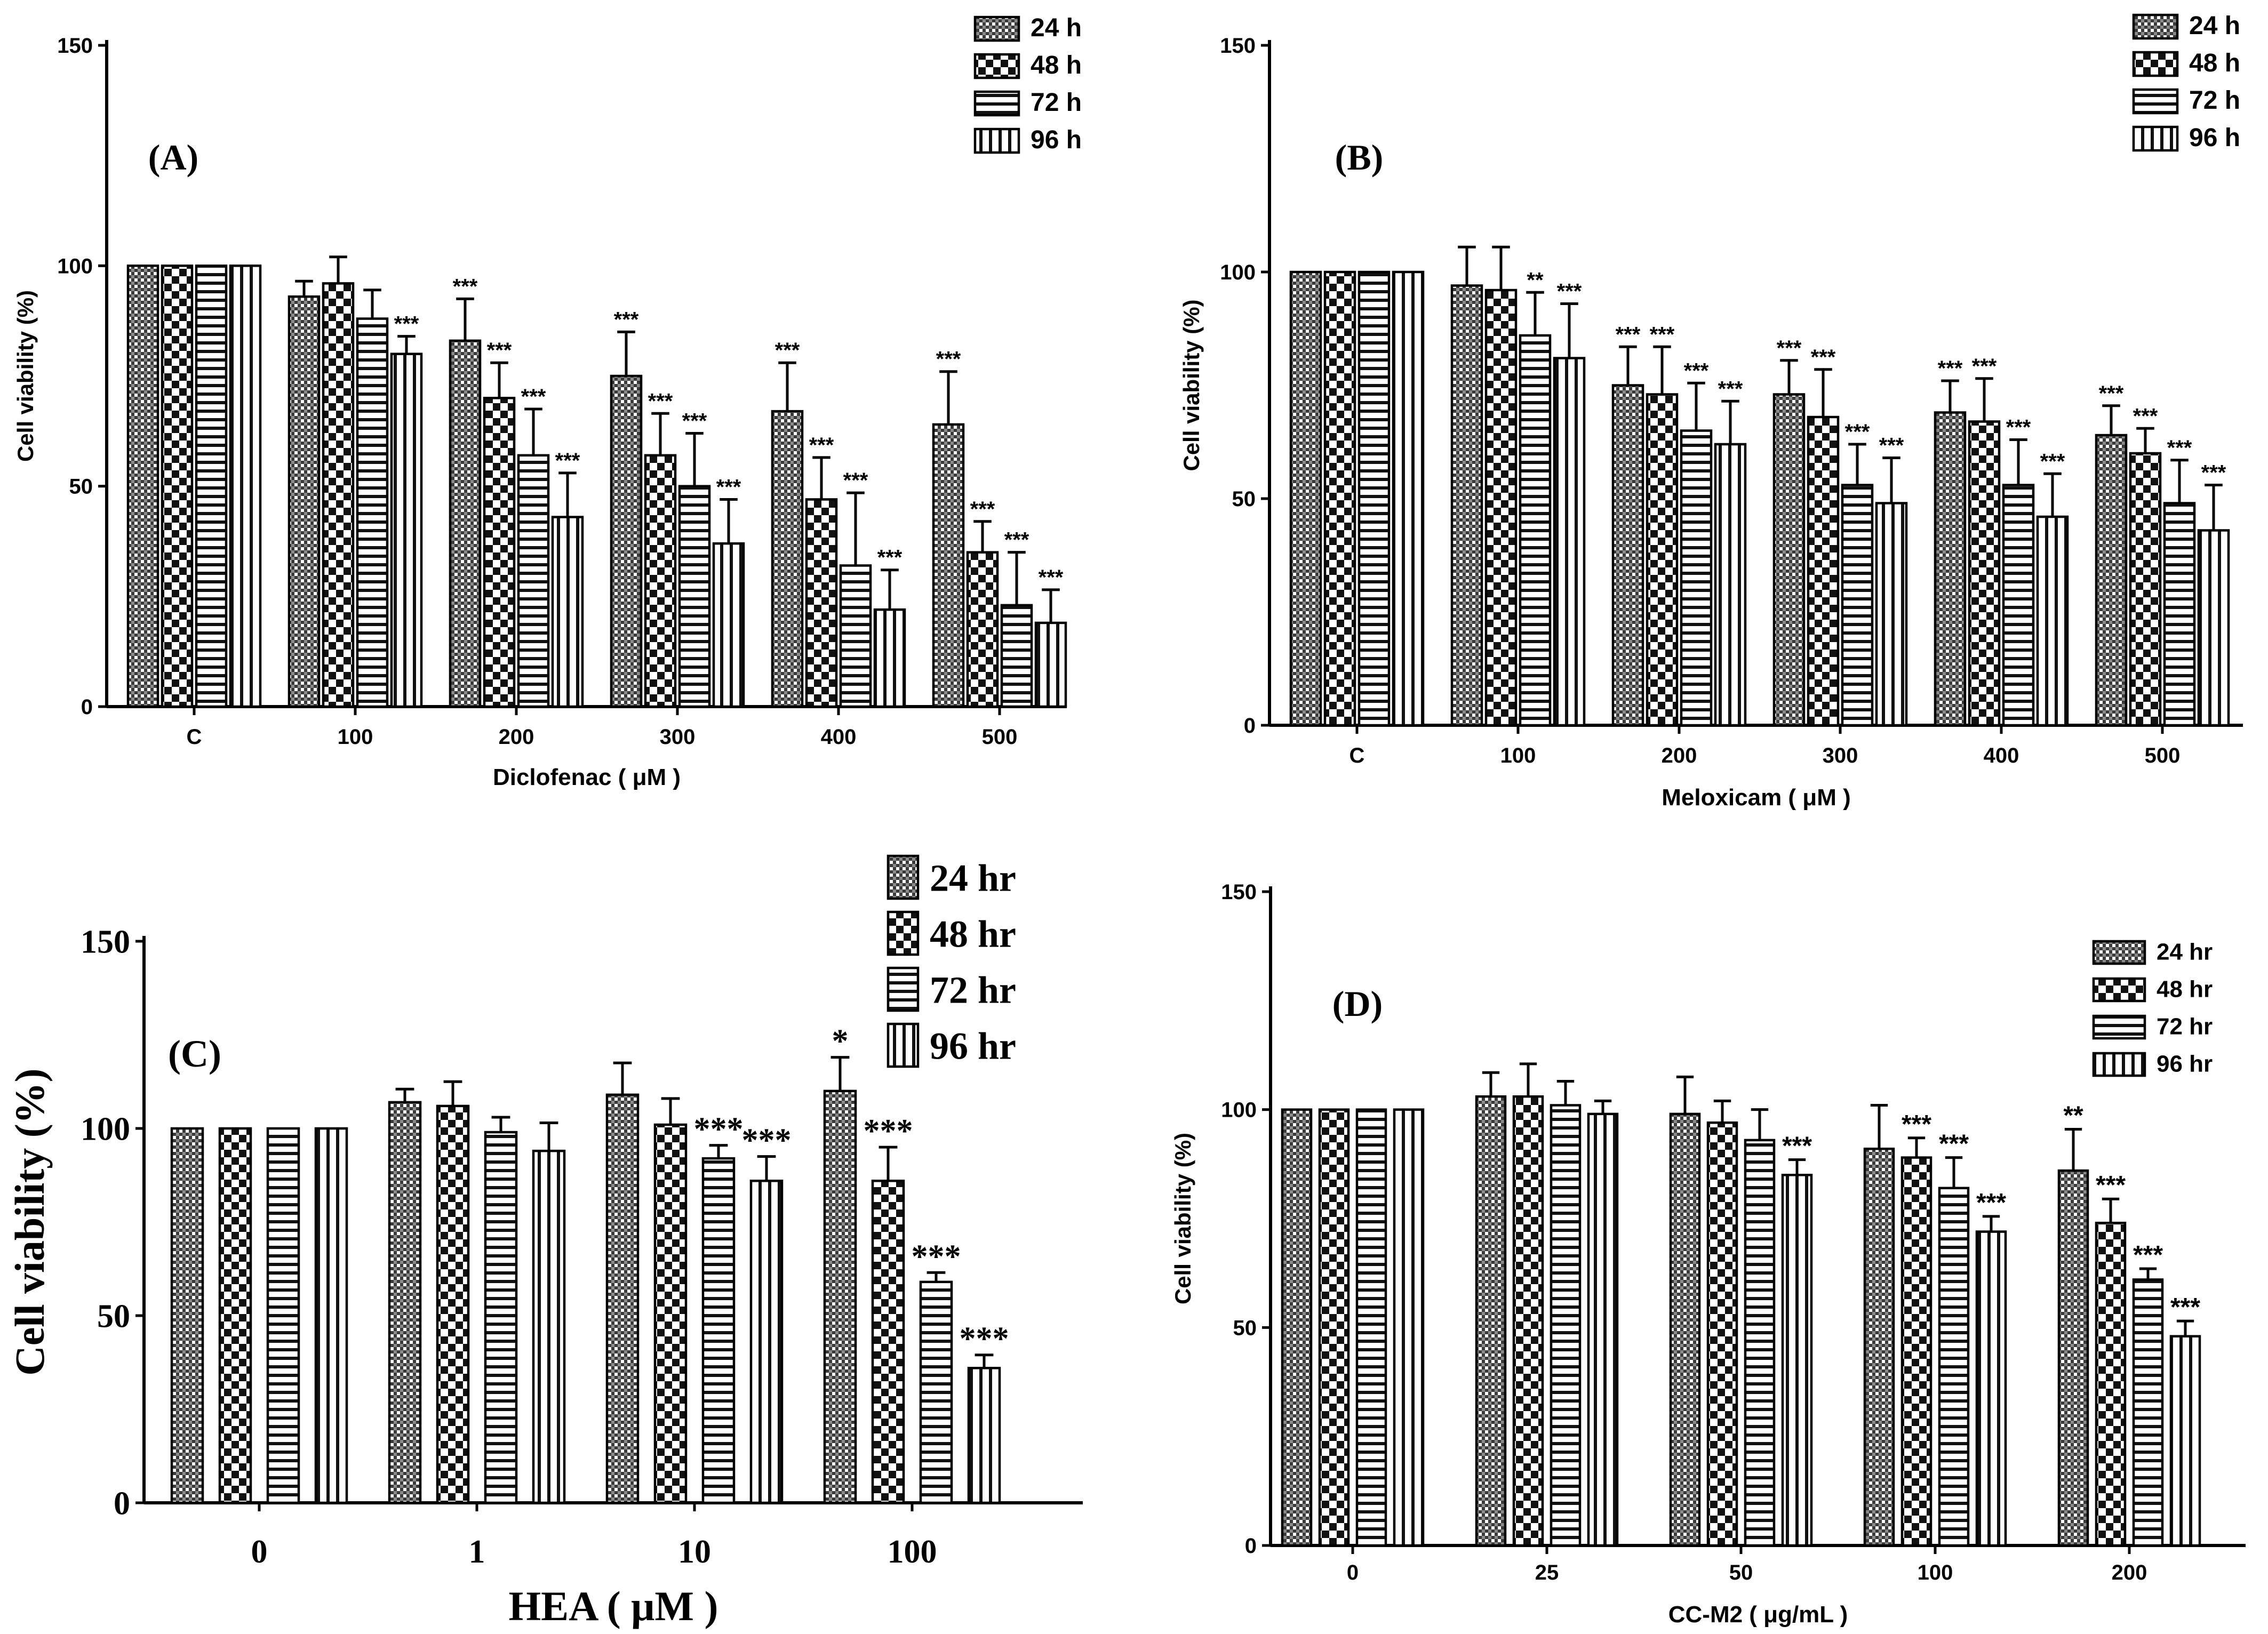  What do you see at coordinates (1056, 103) in the screenshot?
I see `legend-label: 72 h` at bounding box center [1056, 103].